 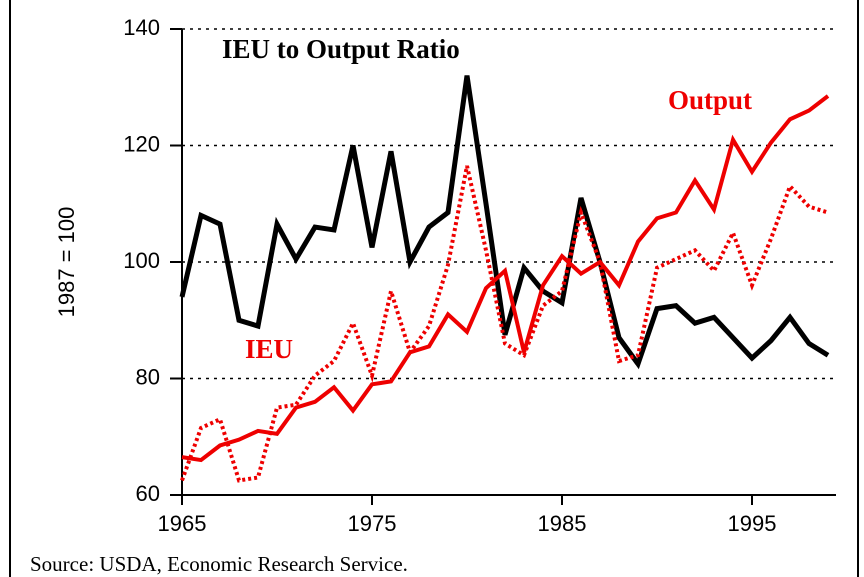 I want to click on y-axis-label: 1987 = 100, so click(x=66, y=262).